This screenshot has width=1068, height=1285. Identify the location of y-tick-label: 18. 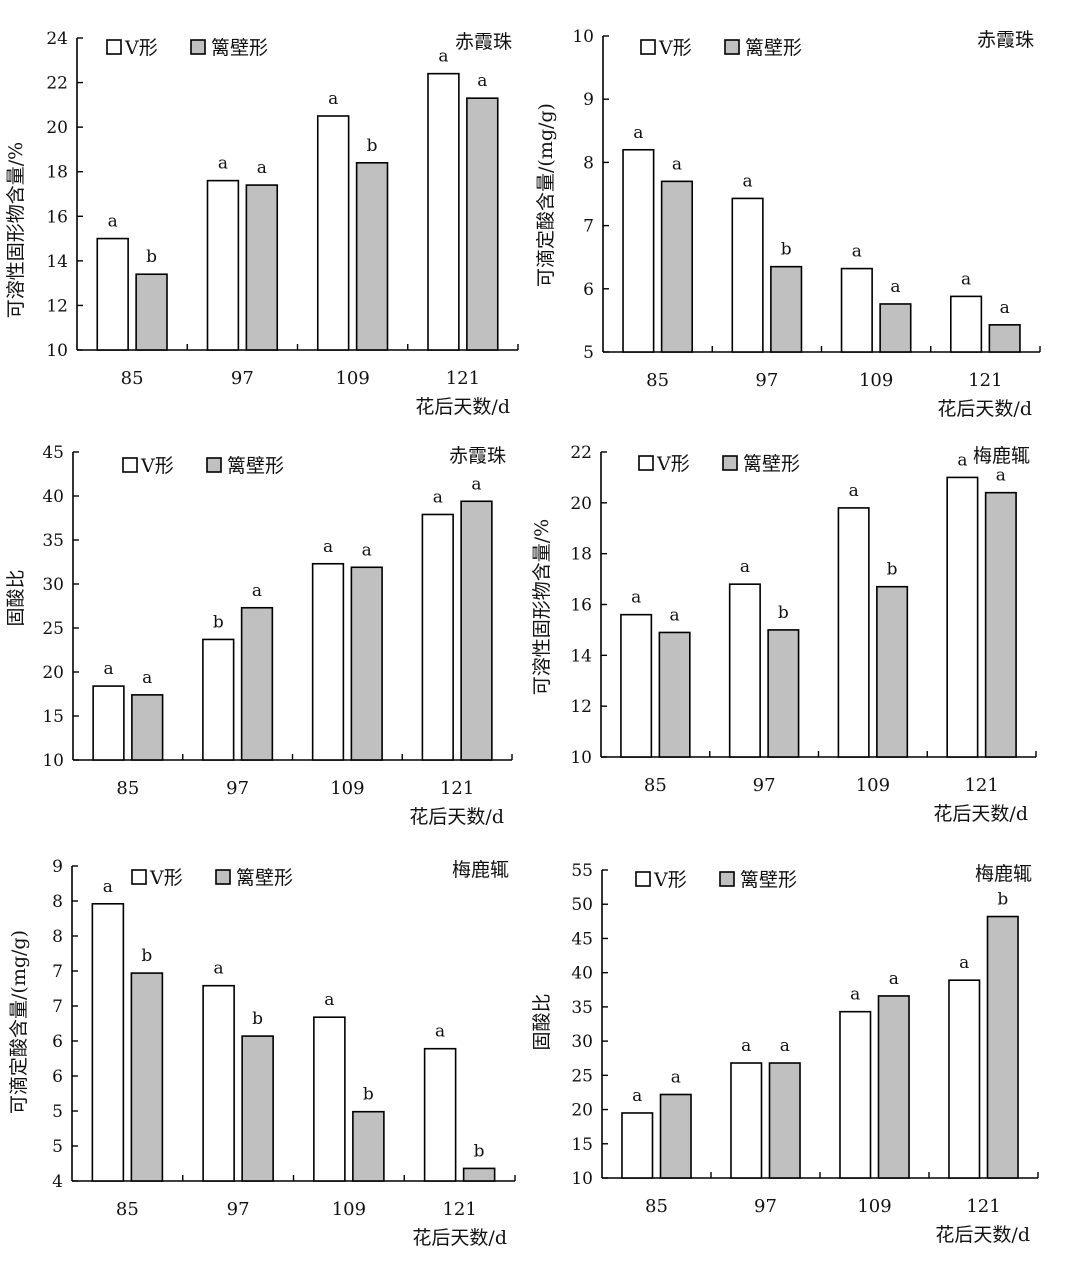
(581, 555).